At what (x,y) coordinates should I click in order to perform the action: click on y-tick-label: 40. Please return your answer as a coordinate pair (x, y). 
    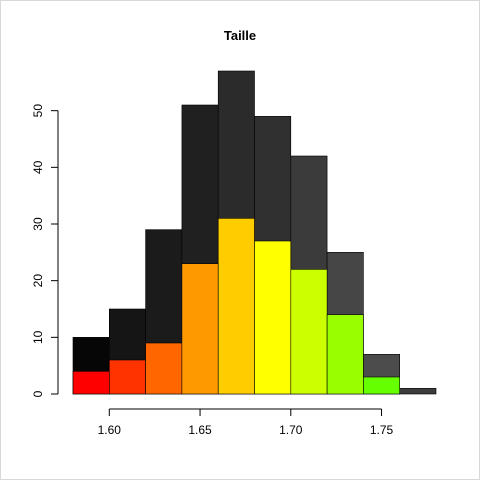
    Looking at the image, I should click on (38, 167).